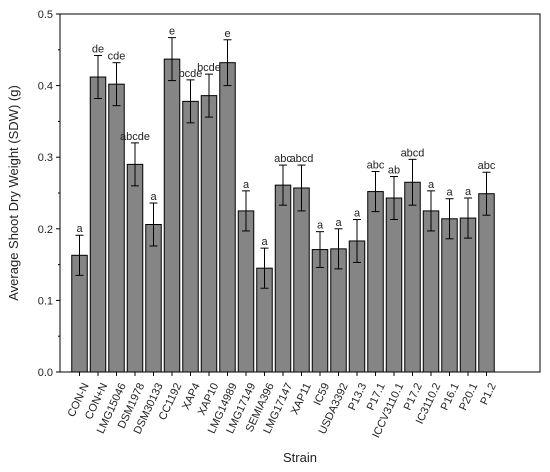  Describe the element at coordinates (246, 291) in the screenshot. I see `bar-lmg17149` at that location.